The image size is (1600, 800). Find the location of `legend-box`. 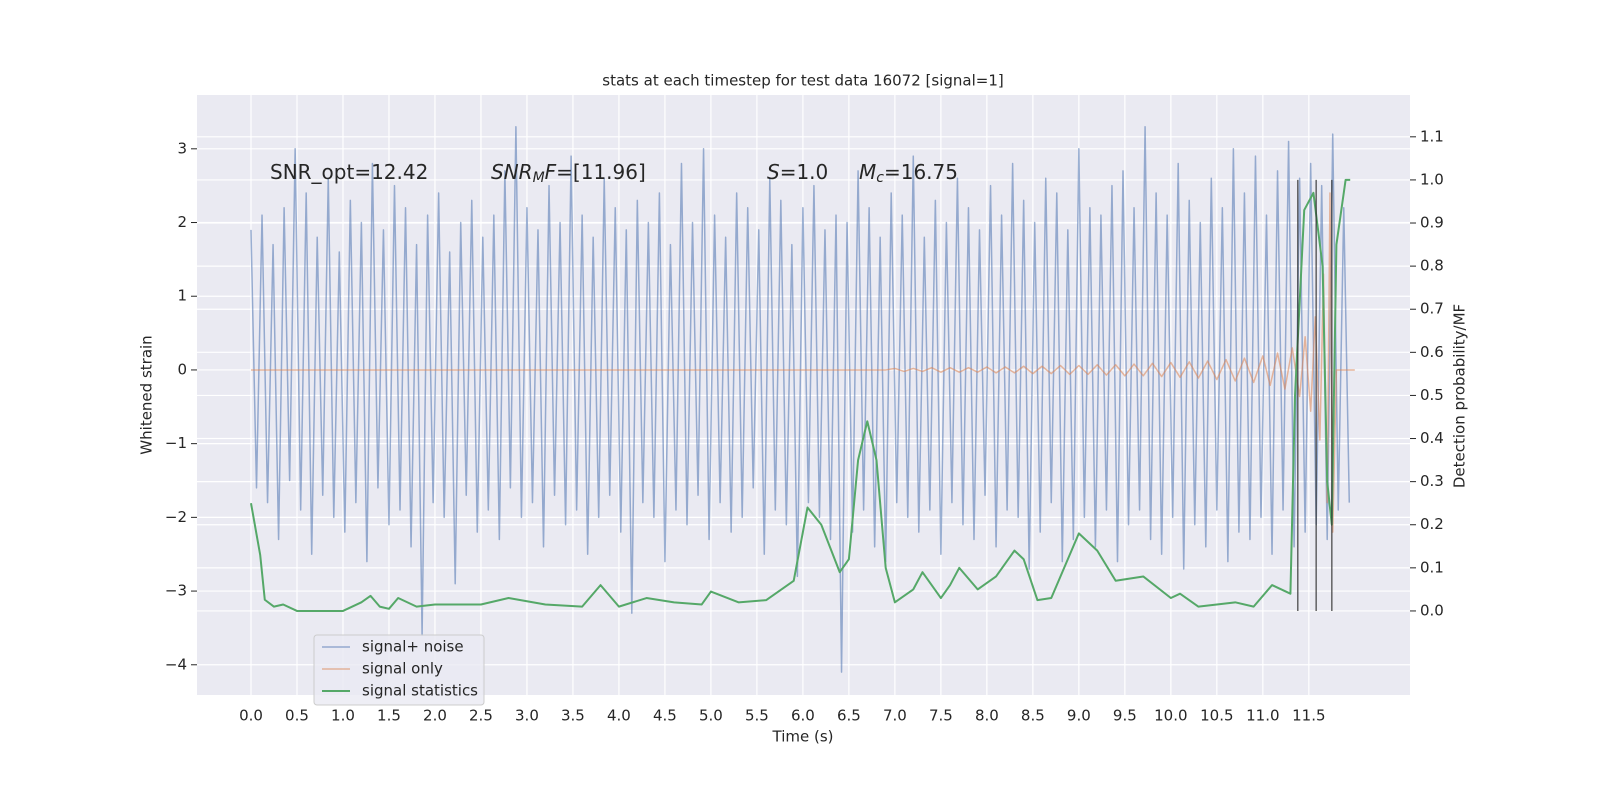

legend-box is located at coordinates (399, 670).